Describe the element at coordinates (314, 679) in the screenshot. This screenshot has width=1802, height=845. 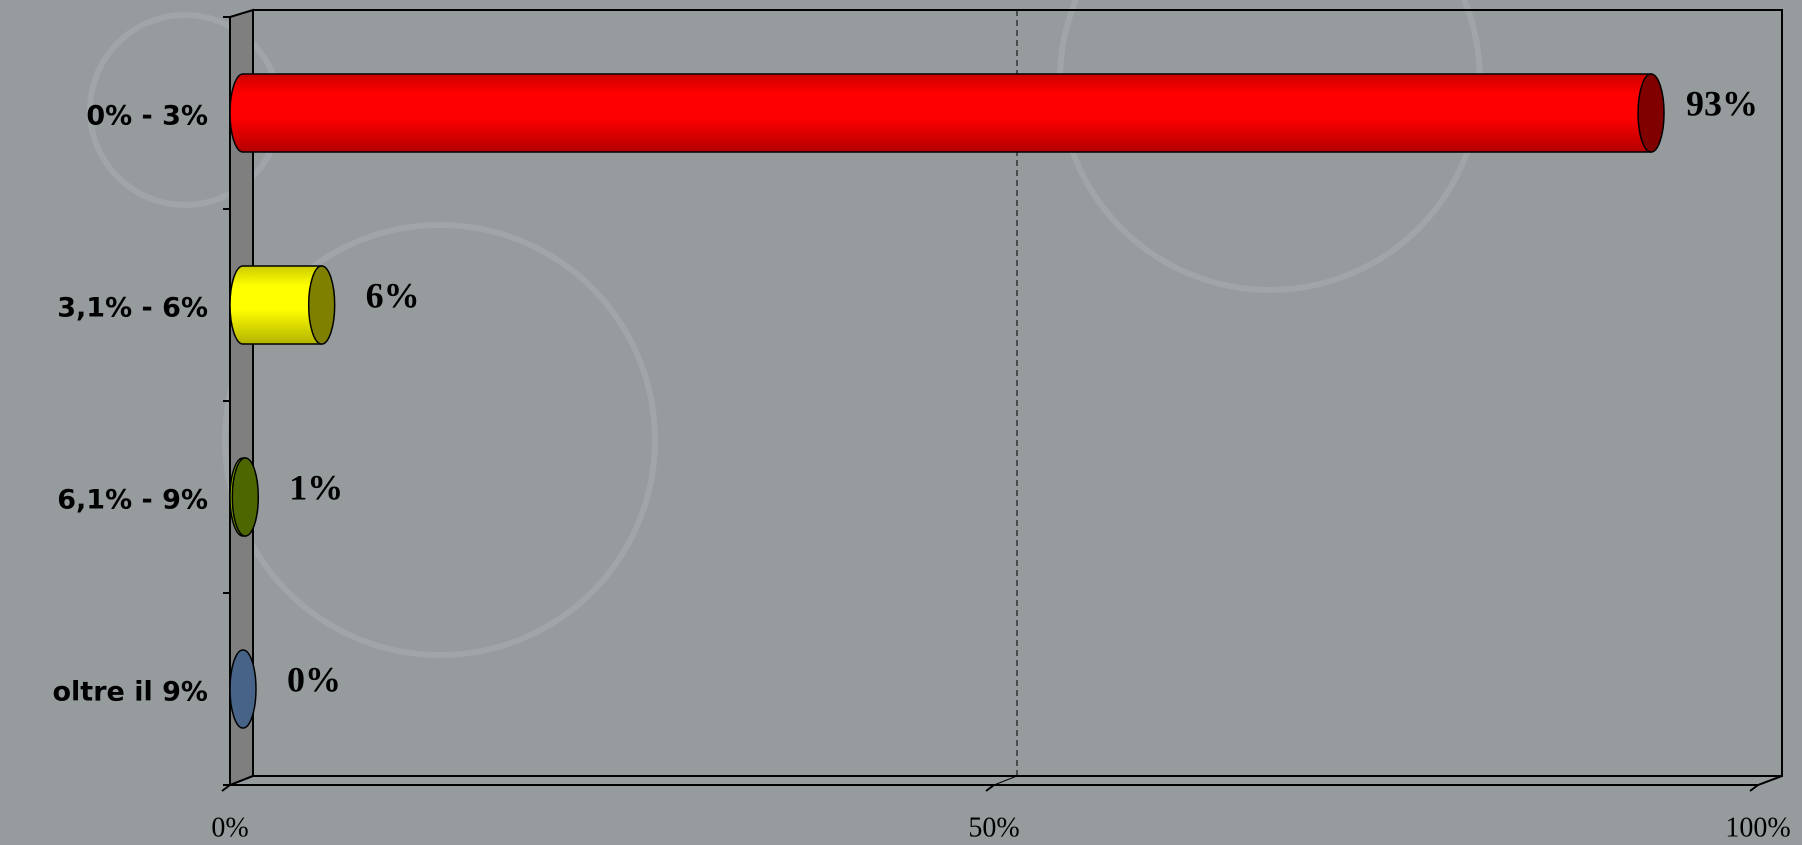
I see `value-label: 0%` at that location.